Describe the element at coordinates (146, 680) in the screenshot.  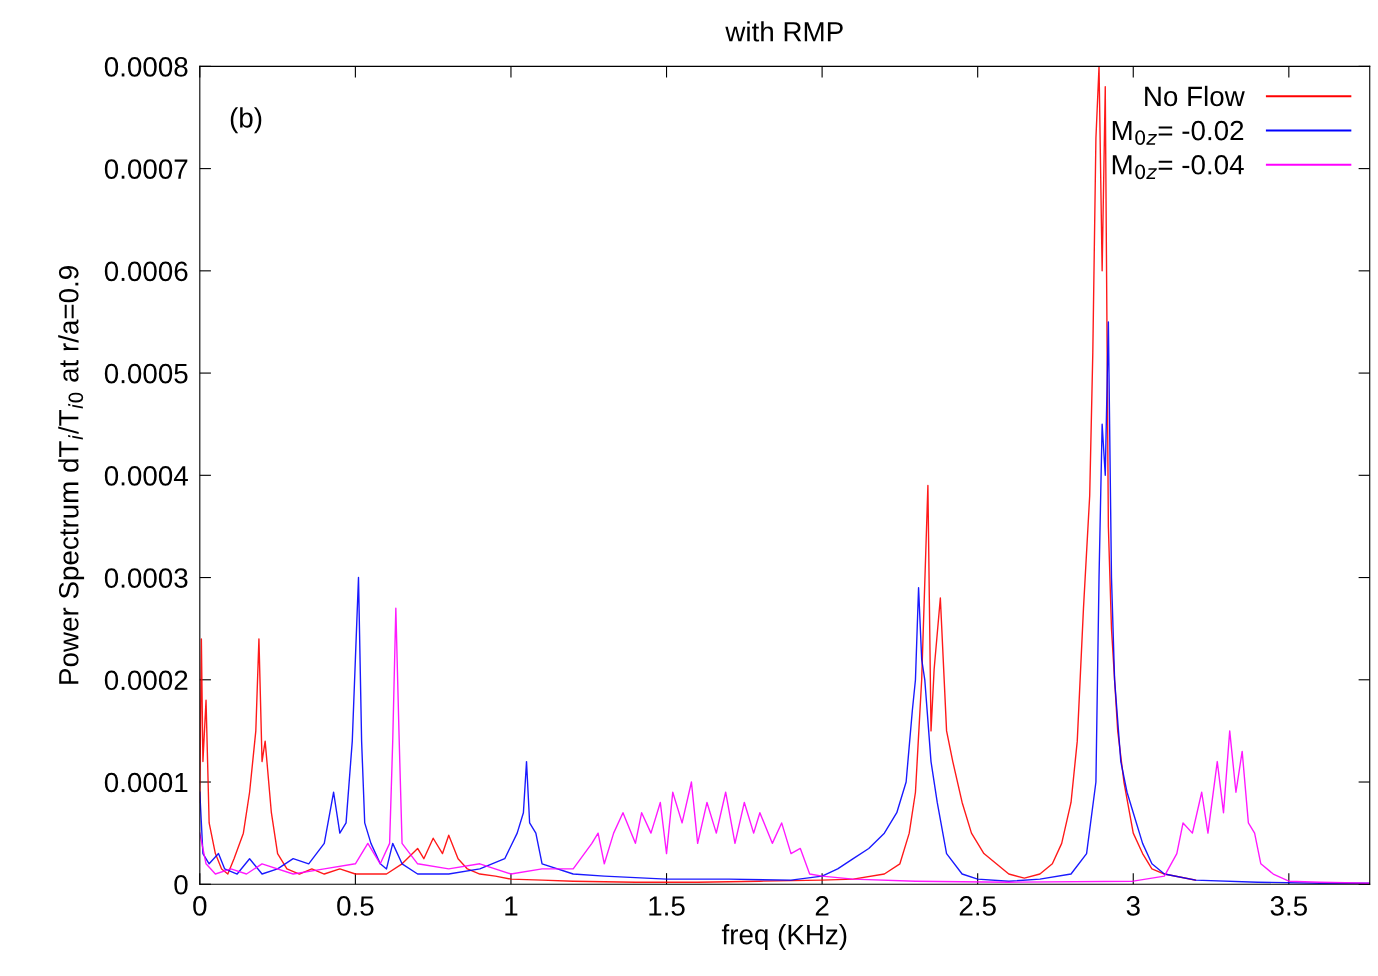
I see `y-tick-label: 0.0002` at that location.